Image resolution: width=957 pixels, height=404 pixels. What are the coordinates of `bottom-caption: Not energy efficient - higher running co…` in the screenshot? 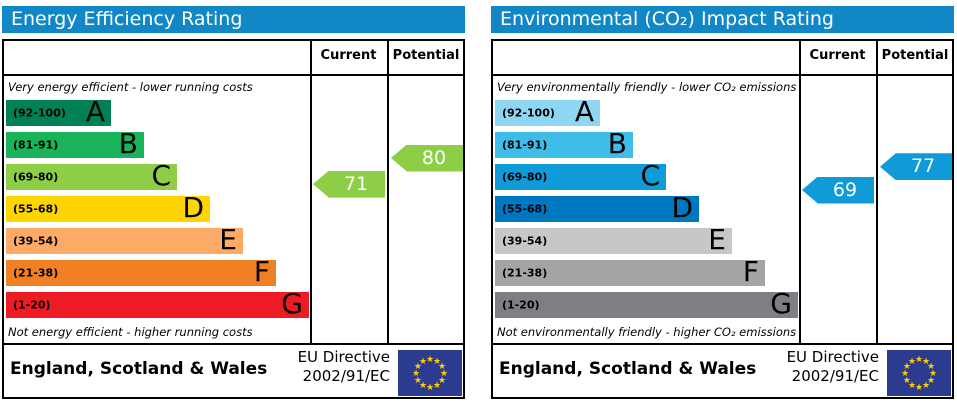 It's located at (130, 332).